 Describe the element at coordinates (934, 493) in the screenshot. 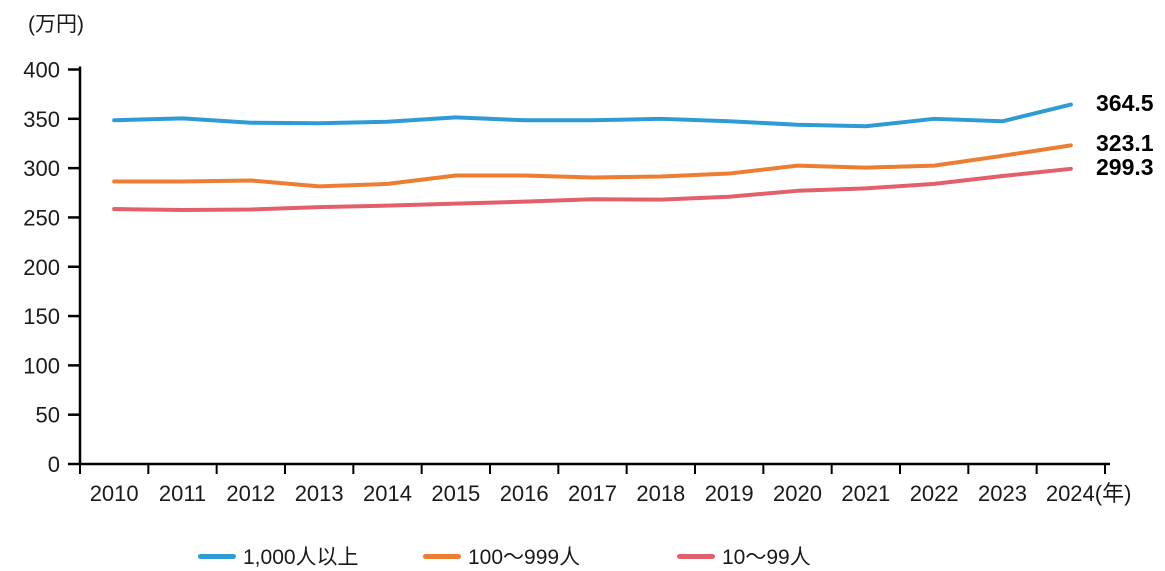

I see `x-tick-label: 2022` at that location.